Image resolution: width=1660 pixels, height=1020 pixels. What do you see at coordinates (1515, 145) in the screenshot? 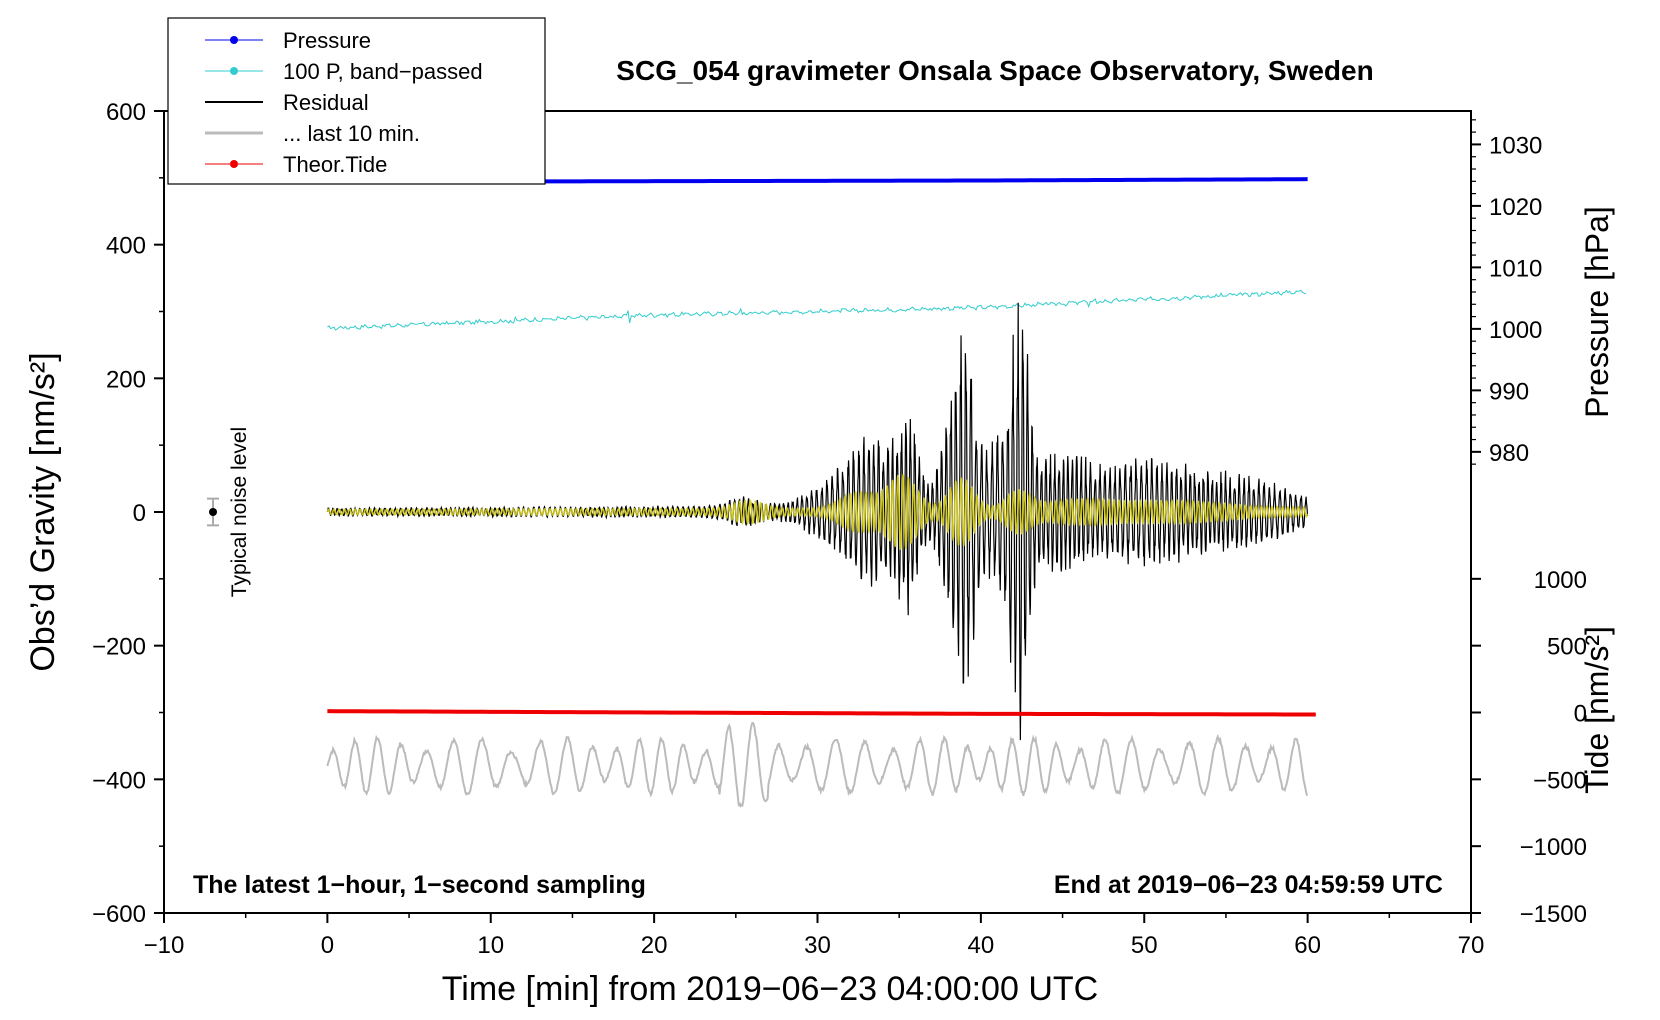
I see `pressure-tick-label: 1030` at bounding box center [1515, 145].